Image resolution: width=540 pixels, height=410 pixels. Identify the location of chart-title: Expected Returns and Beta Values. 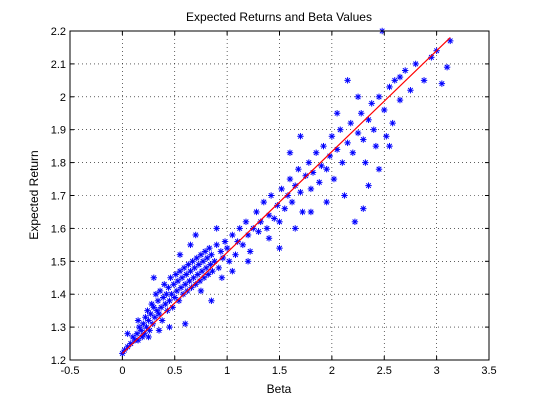
(279, 17).